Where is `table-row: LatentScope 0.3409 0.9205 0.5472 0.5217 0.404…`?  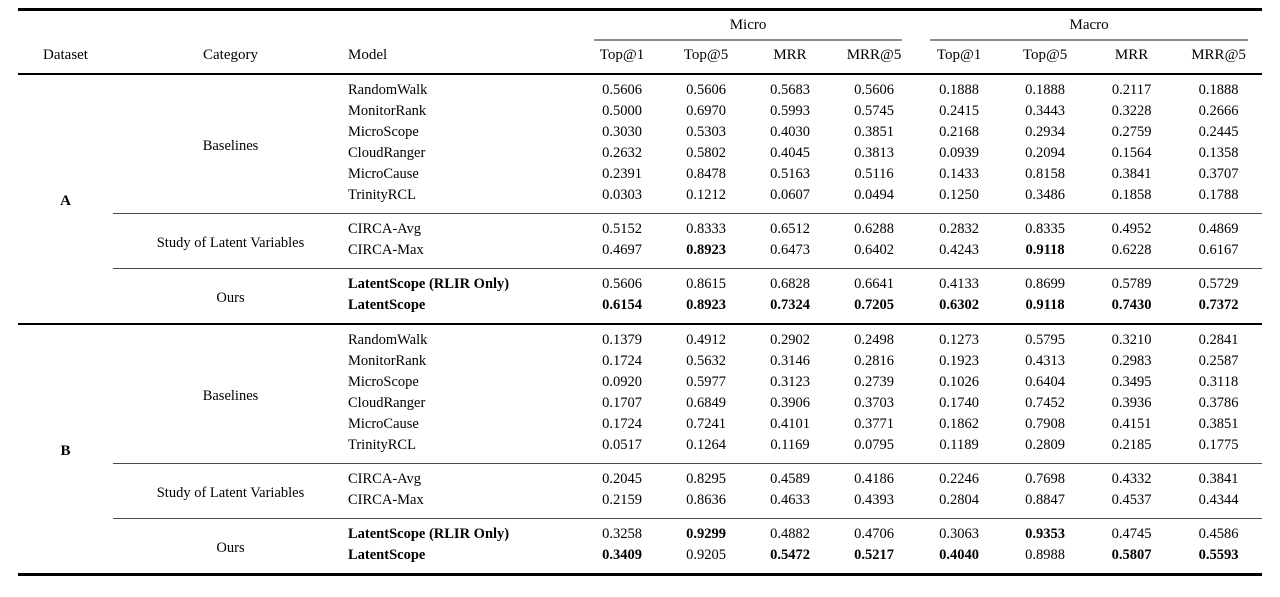 table-row: LatentScope 0.3409 0.9205 0.5472 0.5217 0.404… is located at coordinates (640, 560).